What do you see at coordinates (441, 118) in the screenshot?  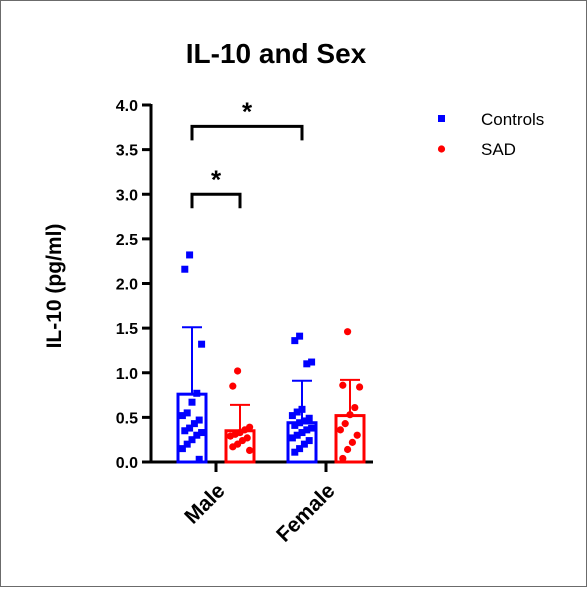 I see `legend-marker-controls` at bounding box center [441, 118].